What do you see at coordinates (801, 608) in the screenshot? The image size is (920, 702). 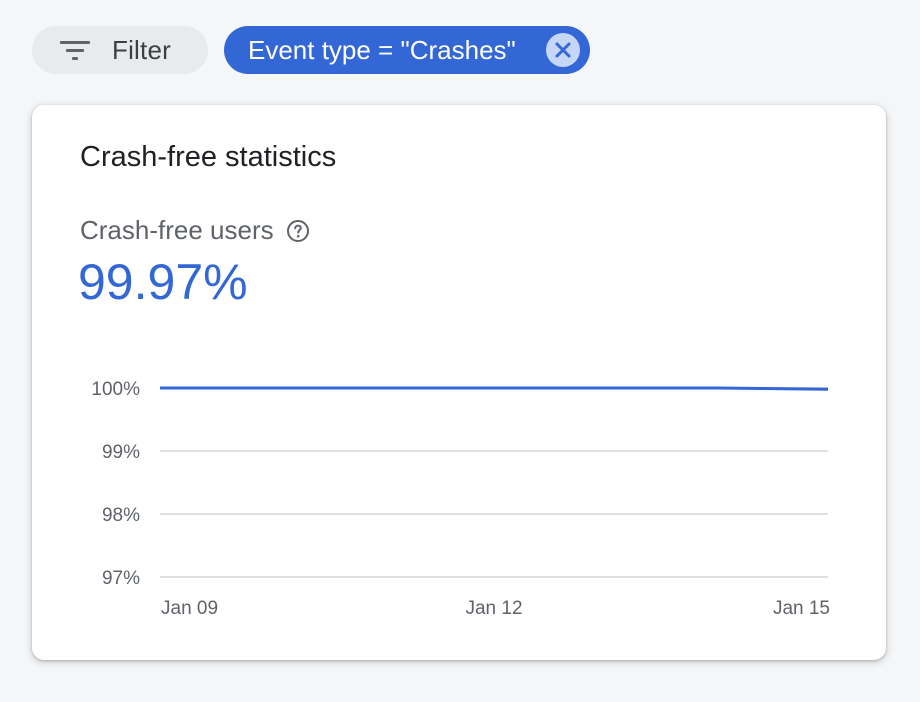 I see `x-tick-label: Jan 15` at bounding box center [801, 608].